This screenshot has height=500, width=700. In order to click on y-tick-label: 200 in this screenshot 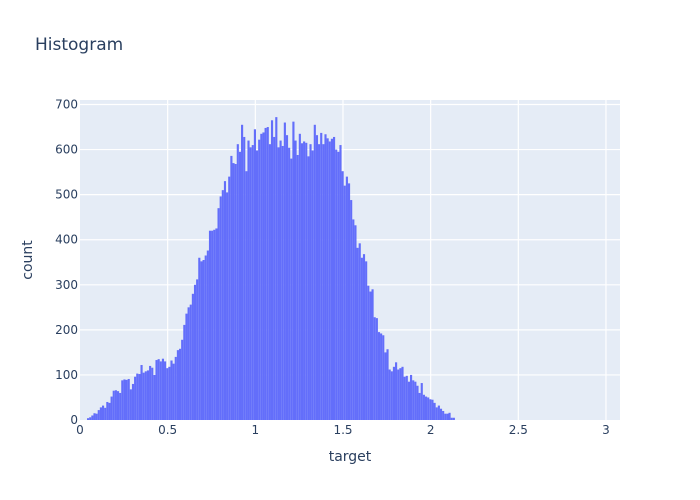, I will do `click(66, 330)`.